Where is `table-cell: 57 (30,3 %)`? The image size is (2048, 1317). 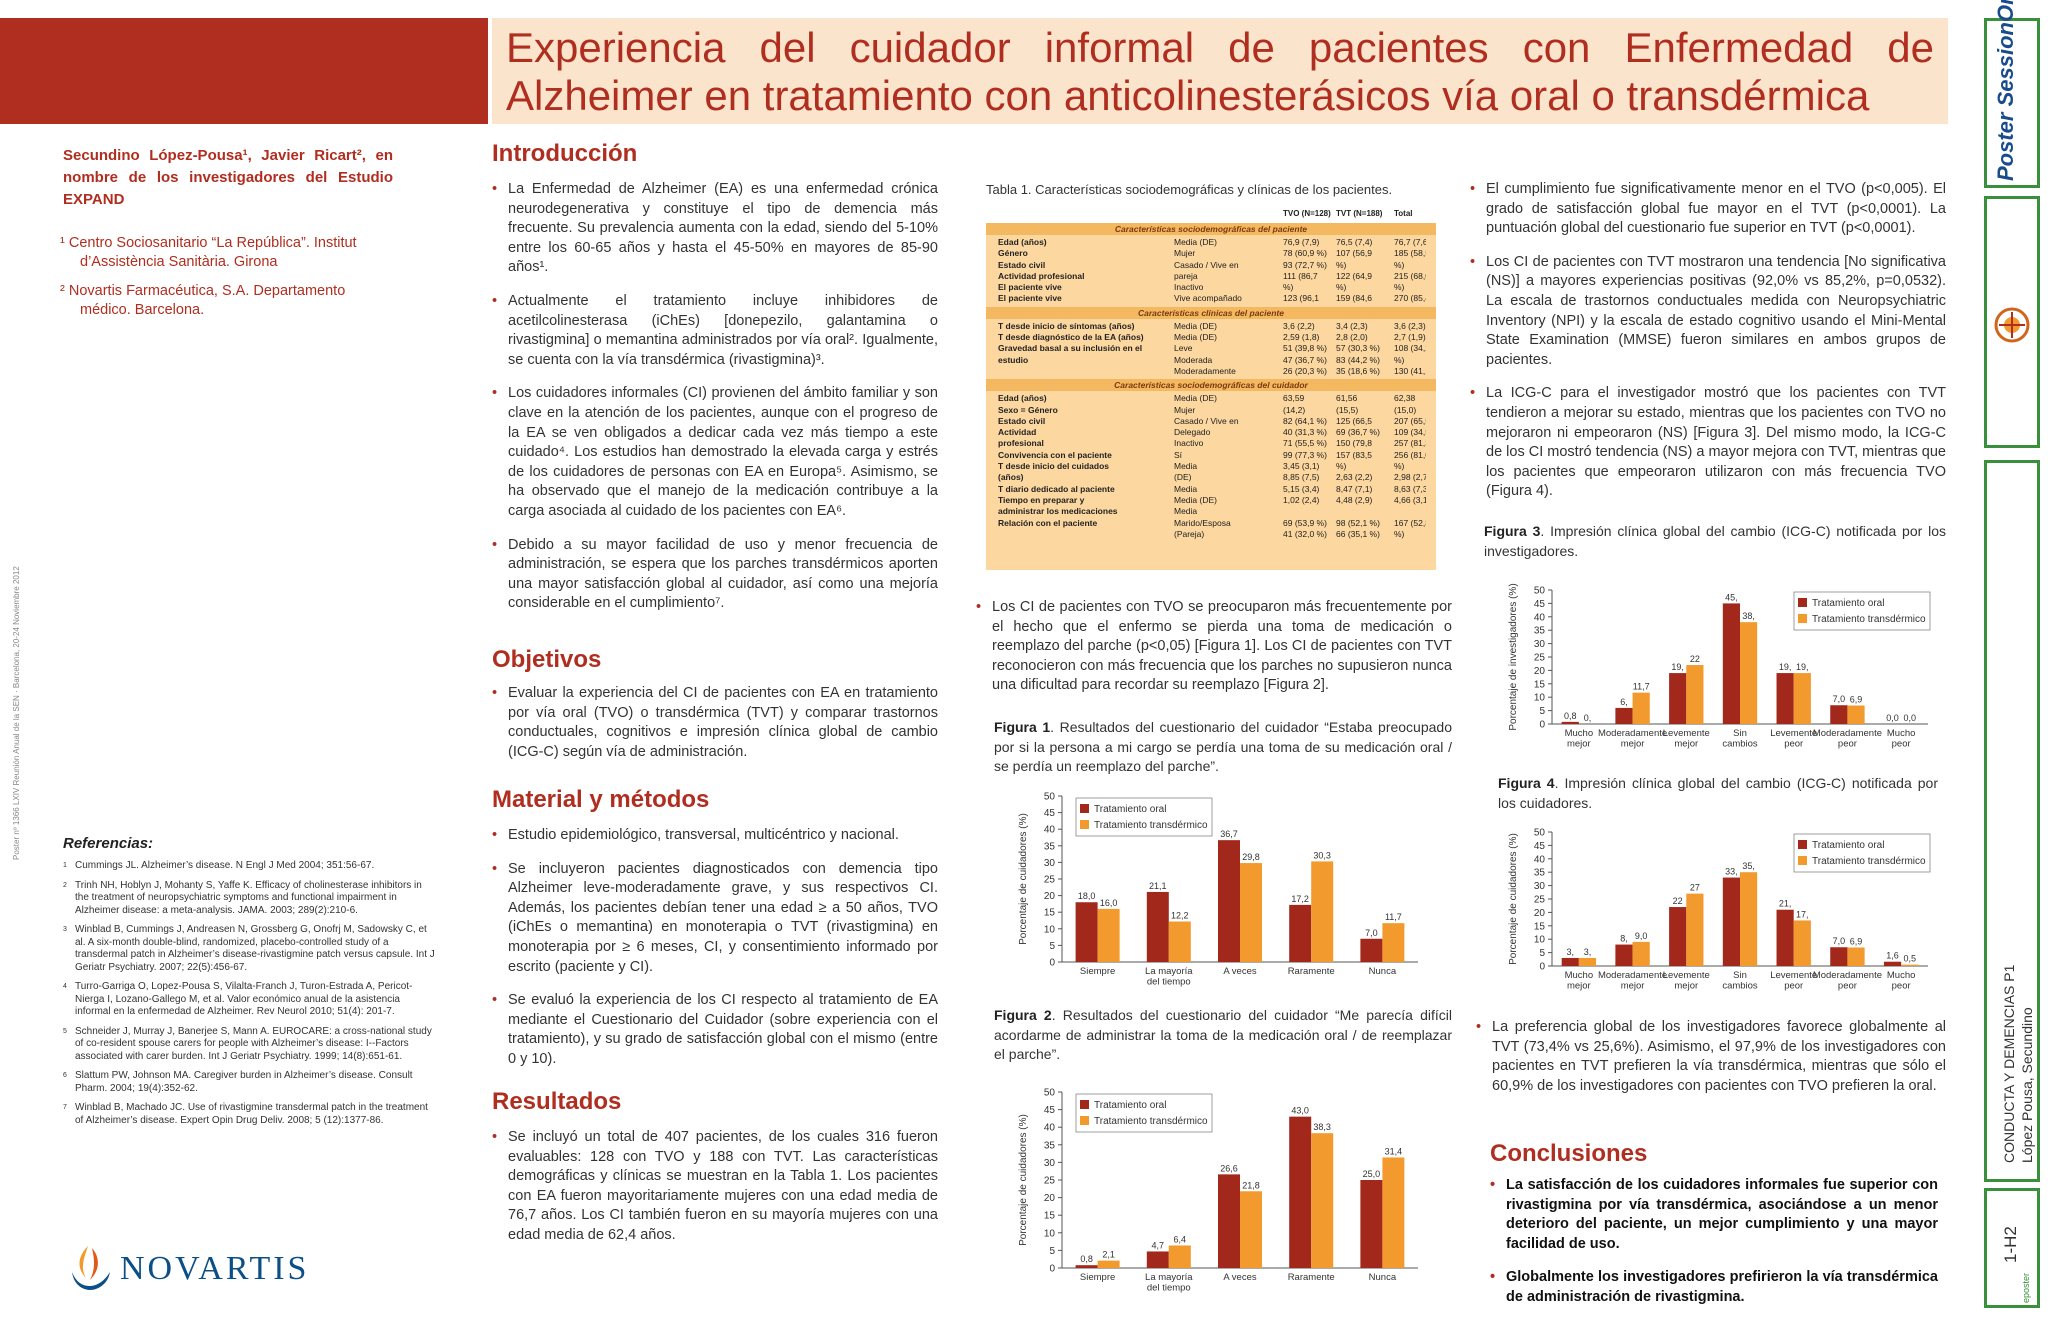 table-cell: 57 (30,3 %) is located at coordinates (1358, 348).